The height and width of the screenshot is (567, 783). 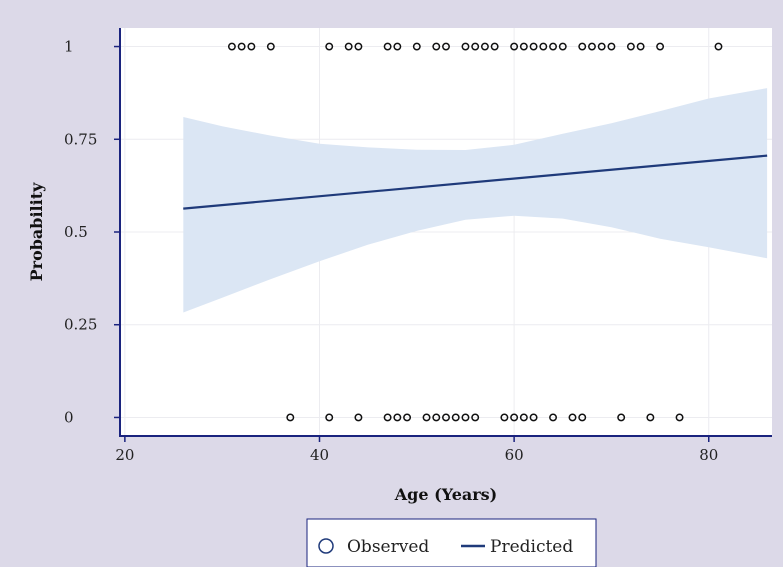 What do you see at coordinates (36, 232) in the screenshot?
I see `y-axis-title: Probability` at bounding box center [36, 232].